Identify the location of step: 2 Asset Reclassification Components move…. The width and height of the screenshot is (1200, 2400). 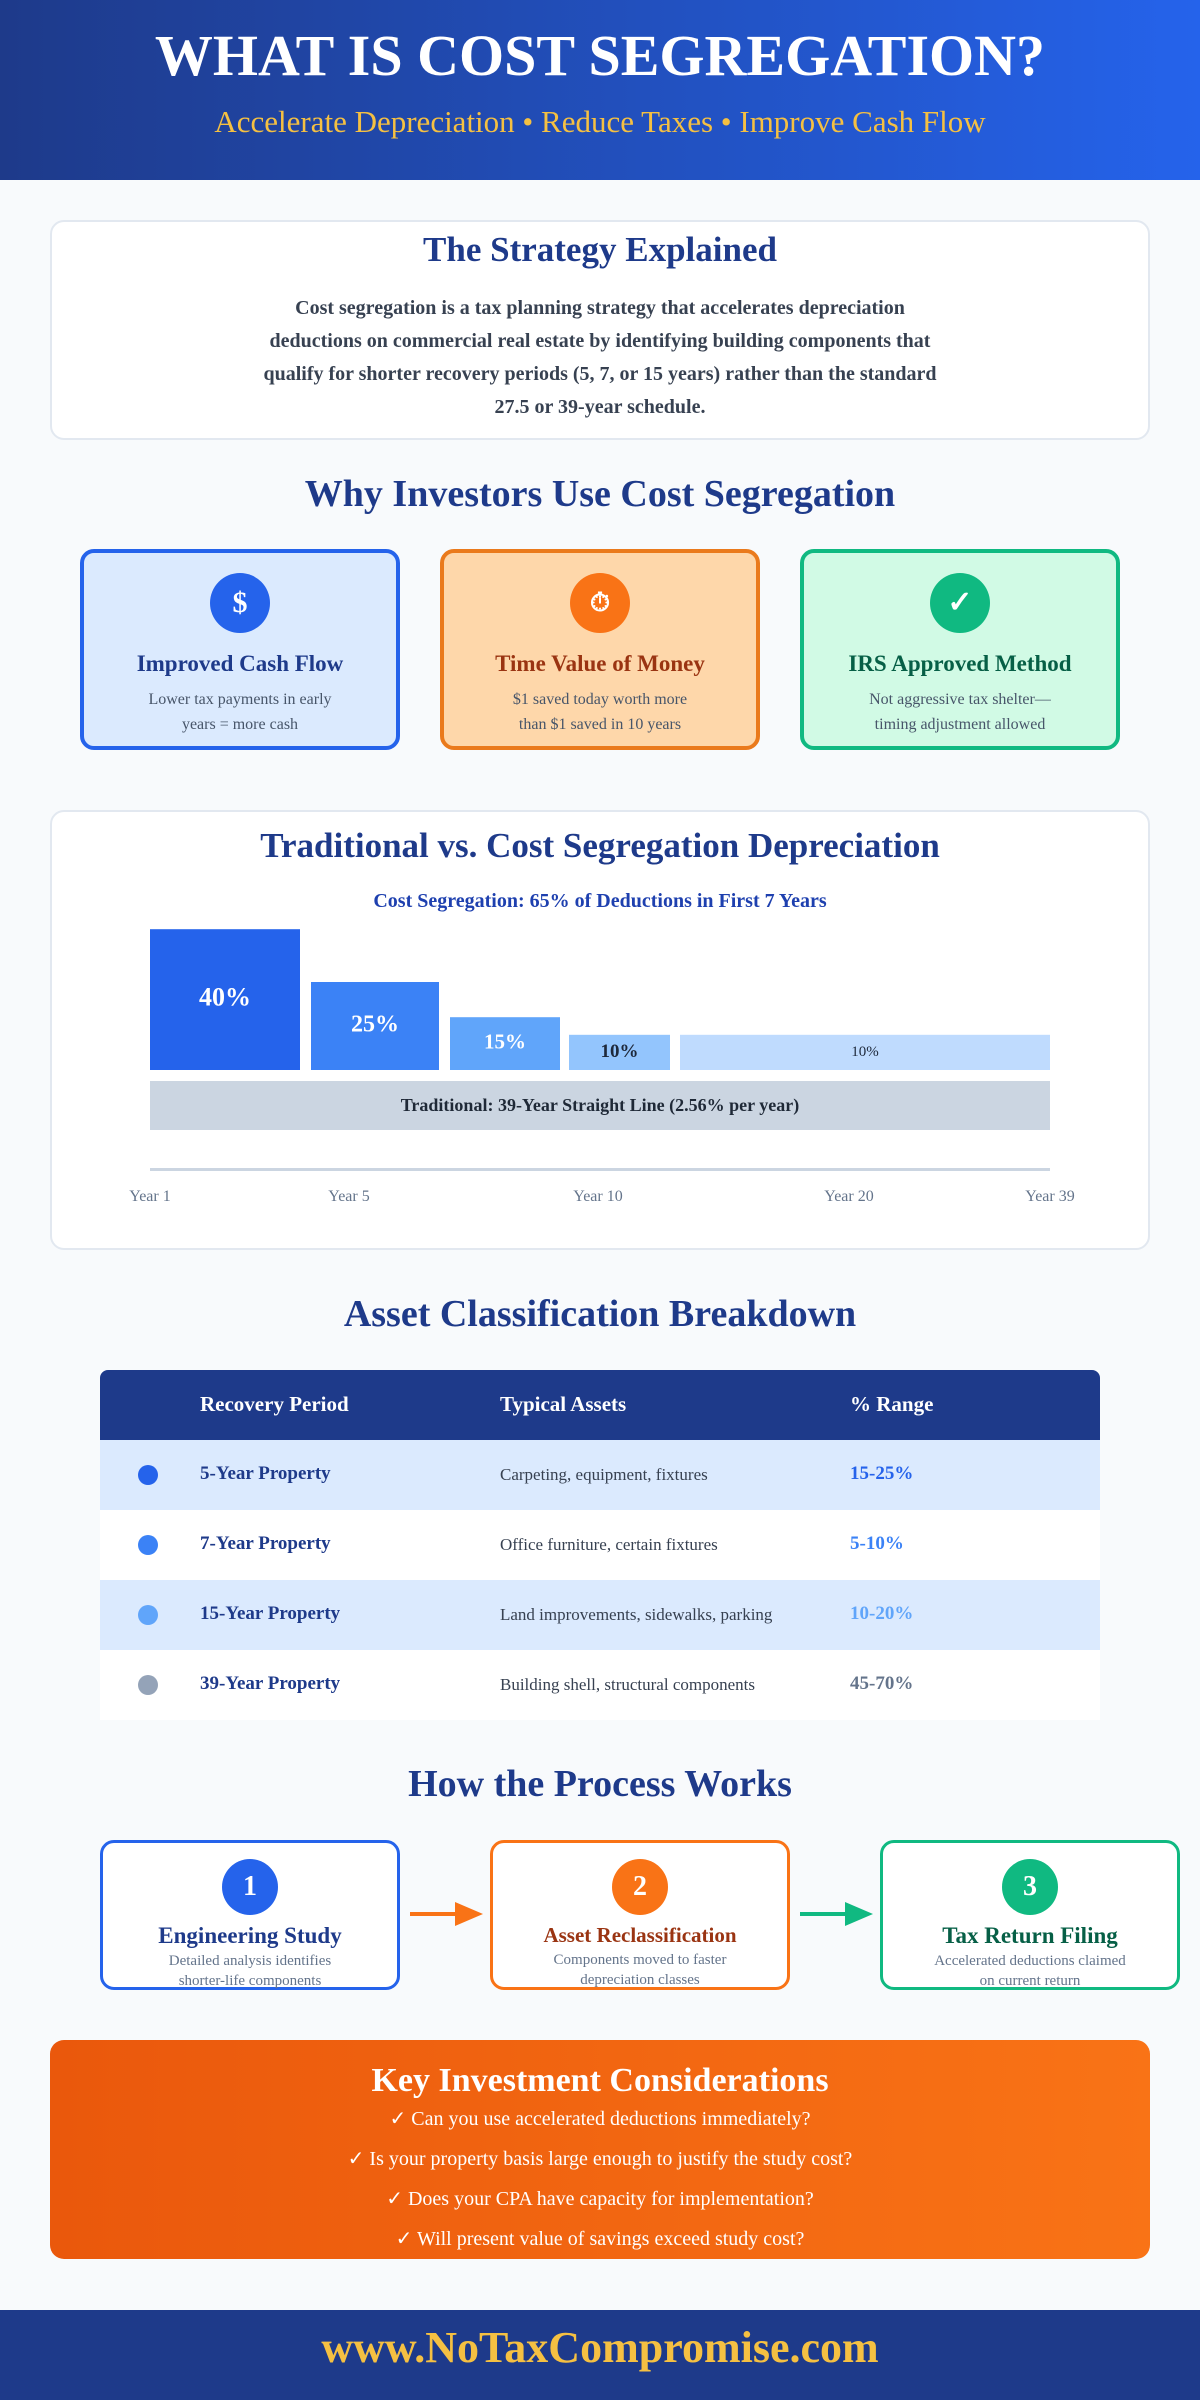
(640, 1915).